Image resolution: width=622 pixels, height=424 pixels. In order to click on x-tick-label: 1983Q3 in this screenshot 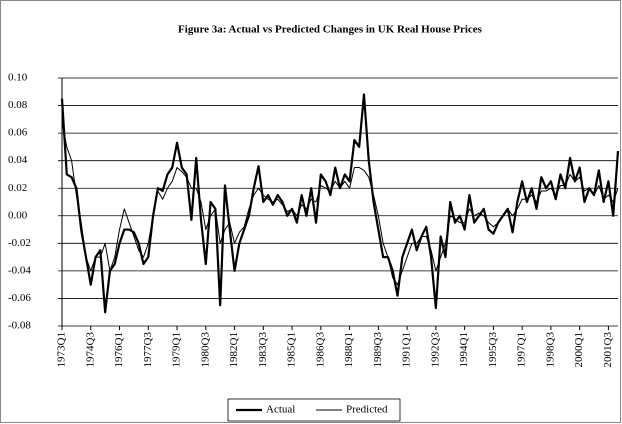, I will do `click(263, 350)`.